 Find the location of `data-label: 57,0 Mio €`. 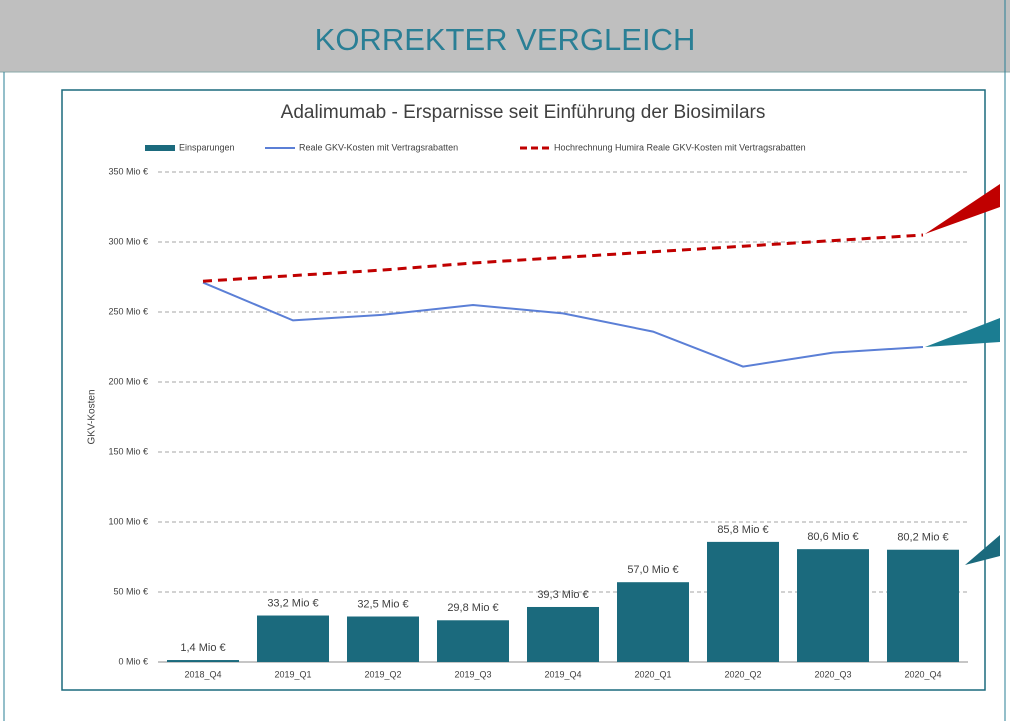

data-label: 57,0 Mio € is located at coordinates (652, 570).